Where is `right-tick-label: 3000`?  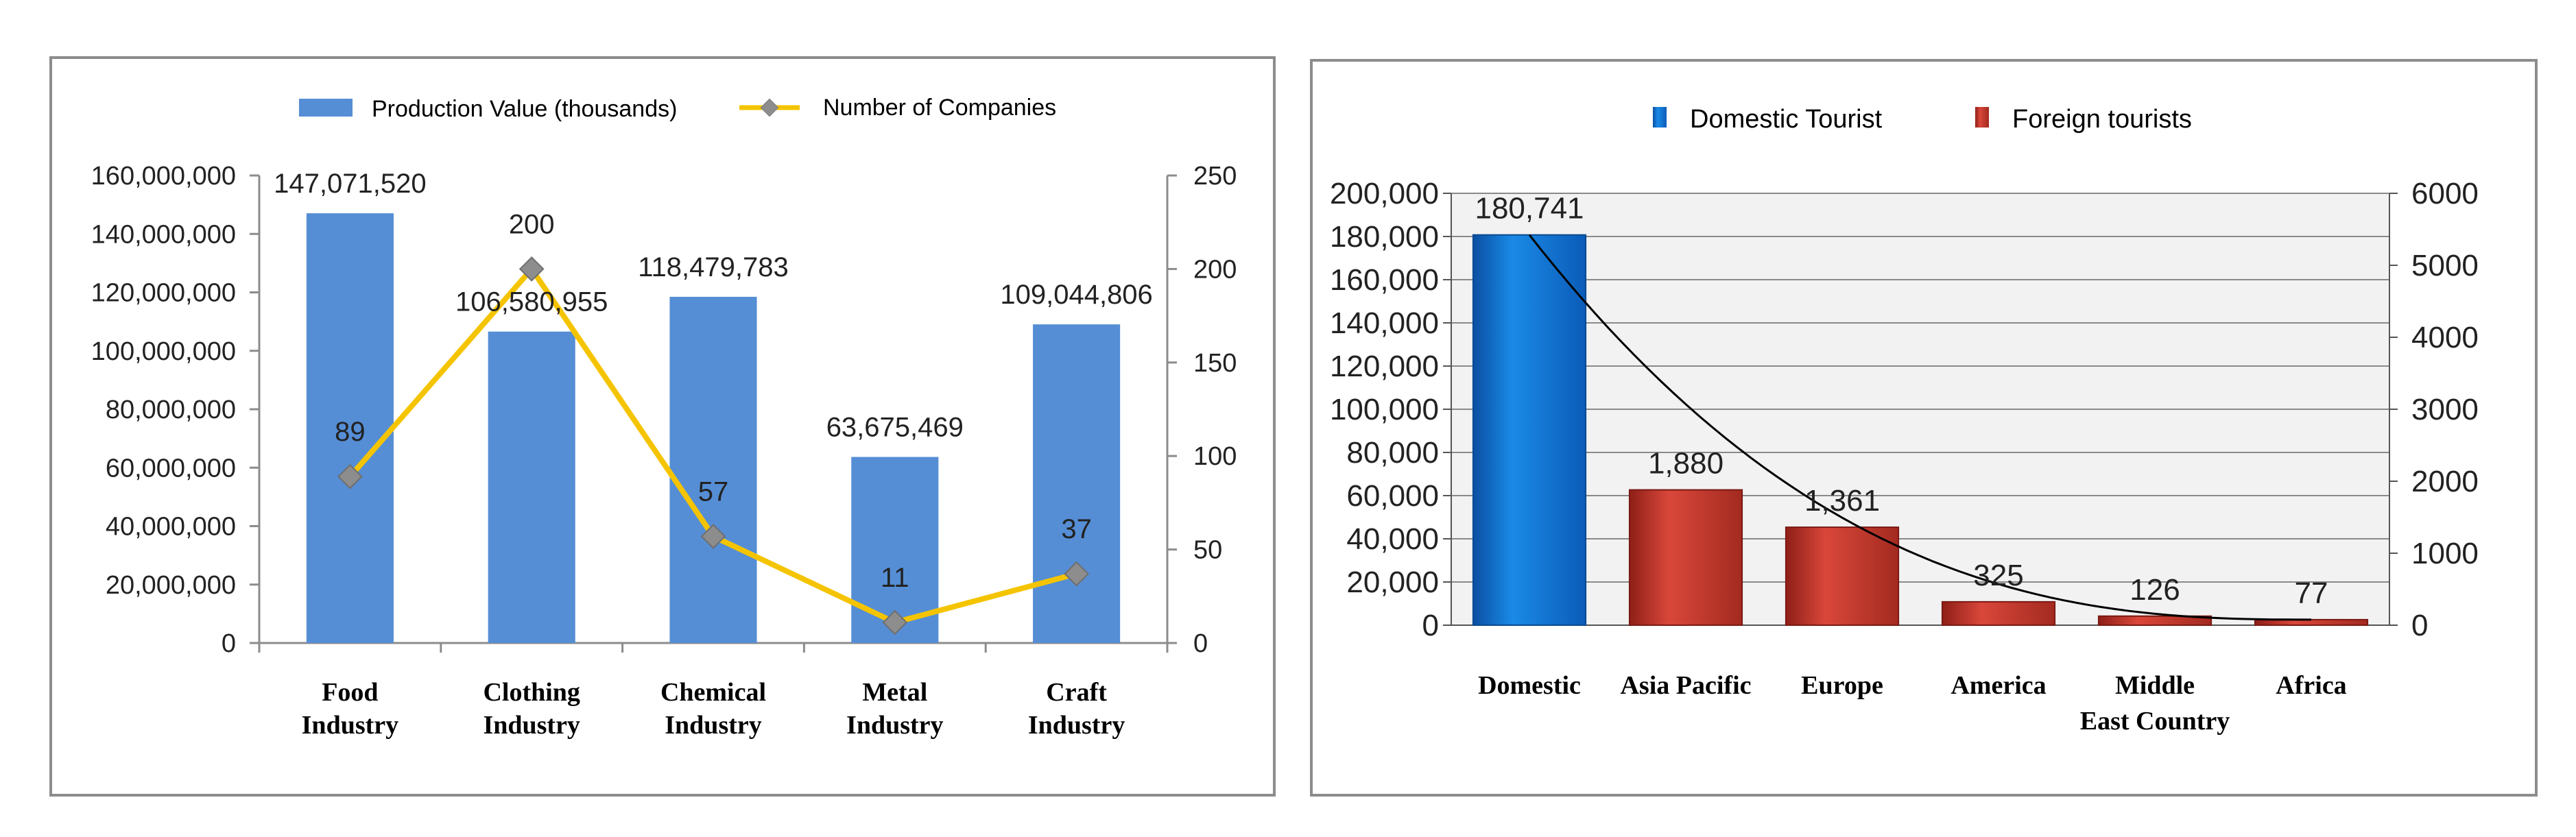
right-tick-label: 3000 is located at coordinates (2445, 409).